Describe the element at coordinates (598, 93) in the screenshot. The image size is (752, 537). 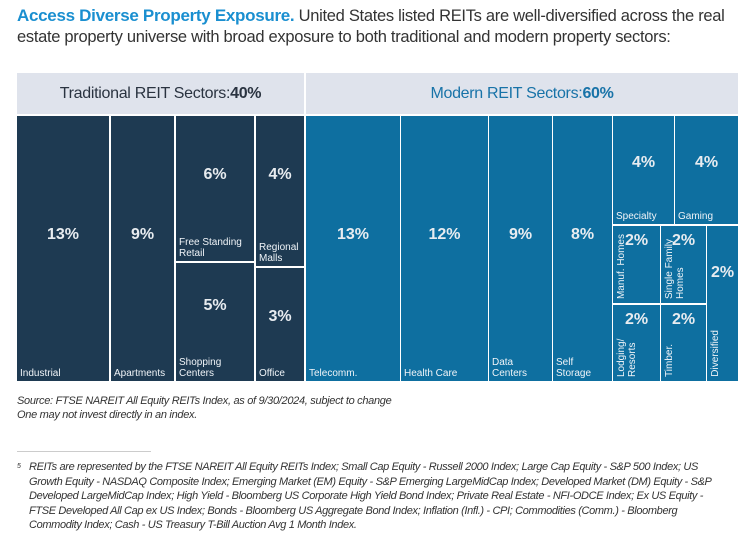
I see `header-value: 60%` at that location.